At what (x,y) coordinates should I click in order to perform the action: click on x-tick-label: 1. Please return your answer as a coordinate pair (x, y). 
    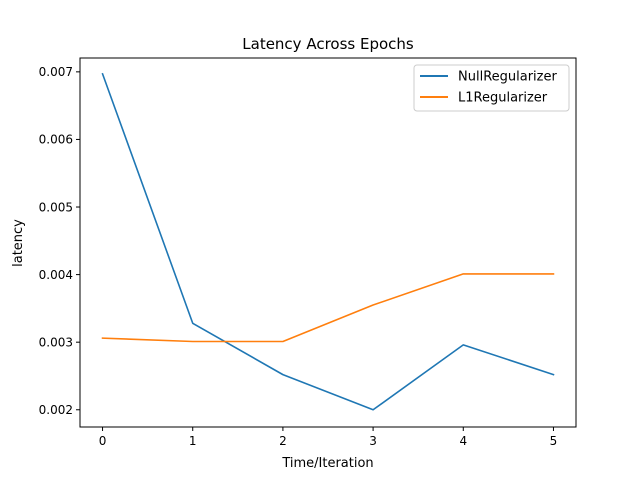
    Looking at the image, I should click on (193, 441).